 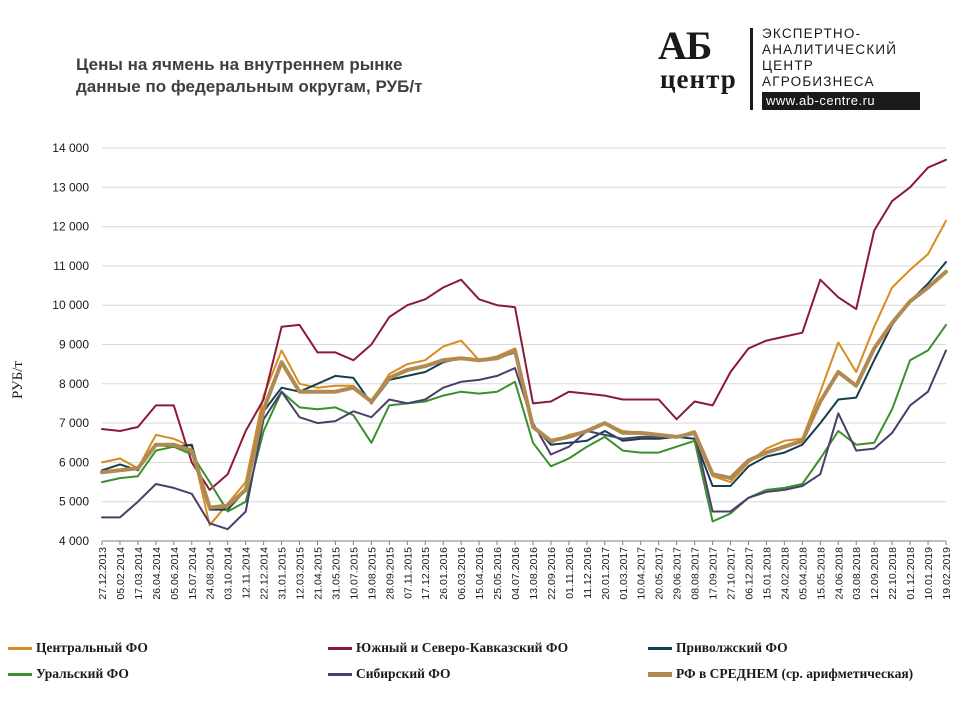 I want to click on x-tick-label: 31.05.2015, so click(x=336, y=573).